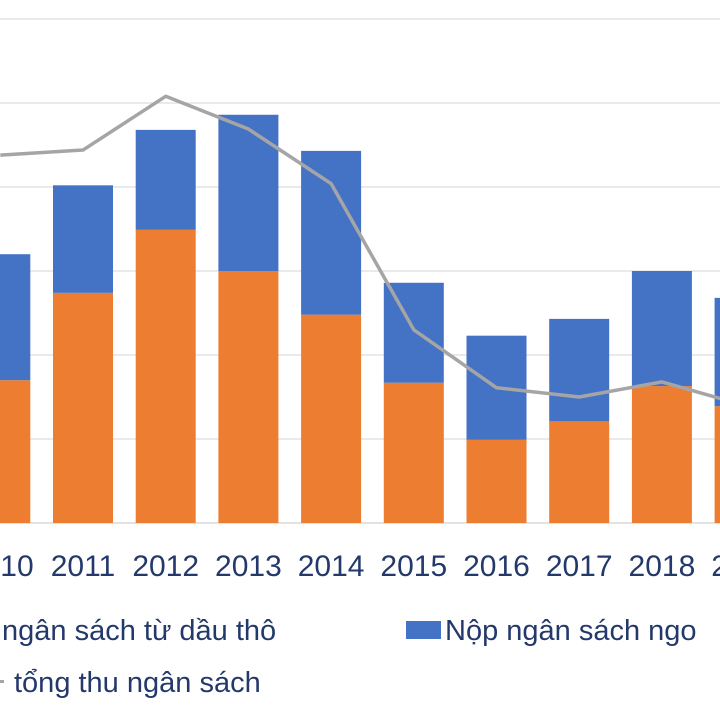 This screenshot has width=720, height=720. What do you see at coordinates (165, 566) in the screenshot?
I see `x-tick-label: 2012` at bounding box center [165, 566].